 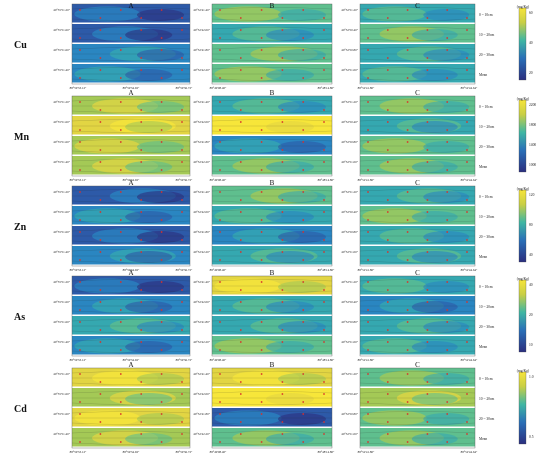 I want to click on latitude-label: 40°52'50.80", so click(x=349, y=414).